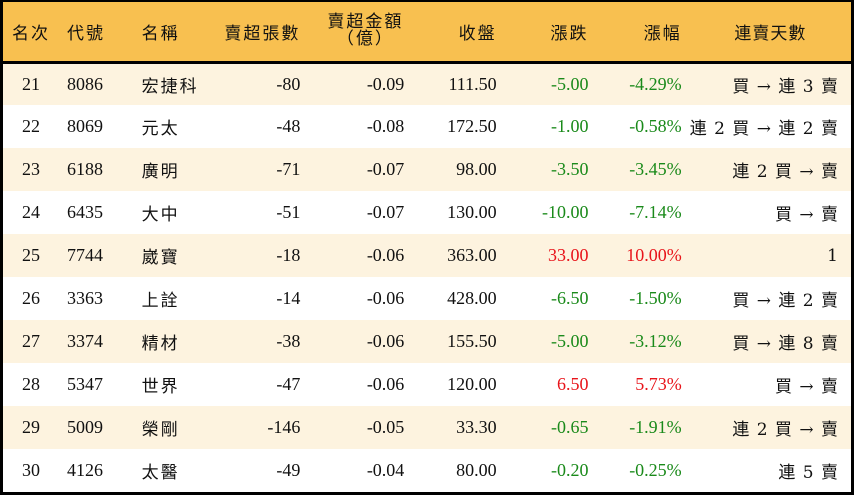 This screenshot has width=854, height=496. What do you see at coordinates (472, 255) in the screenshot?
I see `cell-close: 363.00` at bounding box center [472, 255].